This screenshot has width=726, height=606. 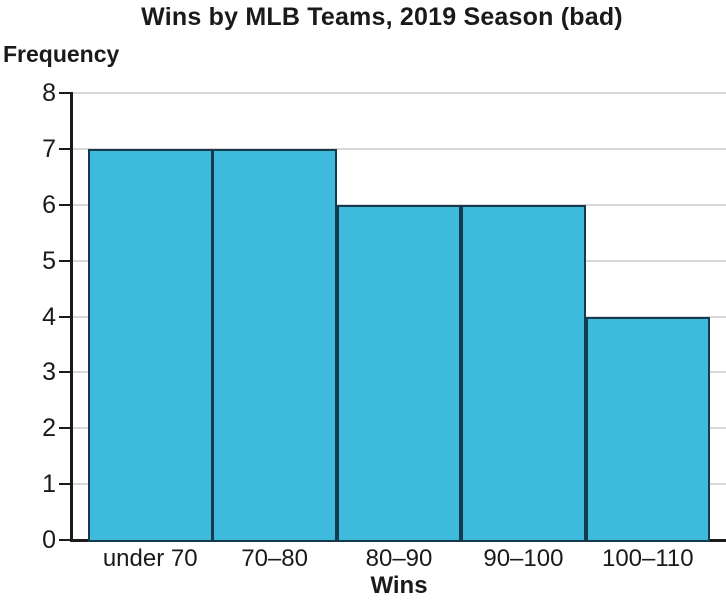 I want to click on x-category-label: 90–100, so click(x=523, y=558).